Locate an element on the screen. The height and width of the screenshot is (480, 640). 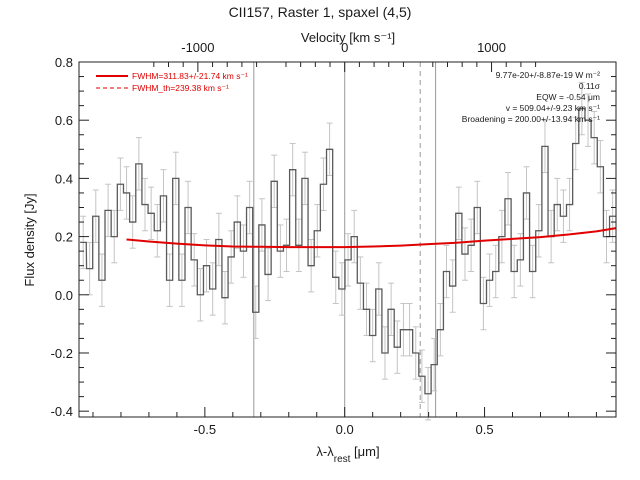
top-tick-label-1: 0 is located at coordinates (344, 47).